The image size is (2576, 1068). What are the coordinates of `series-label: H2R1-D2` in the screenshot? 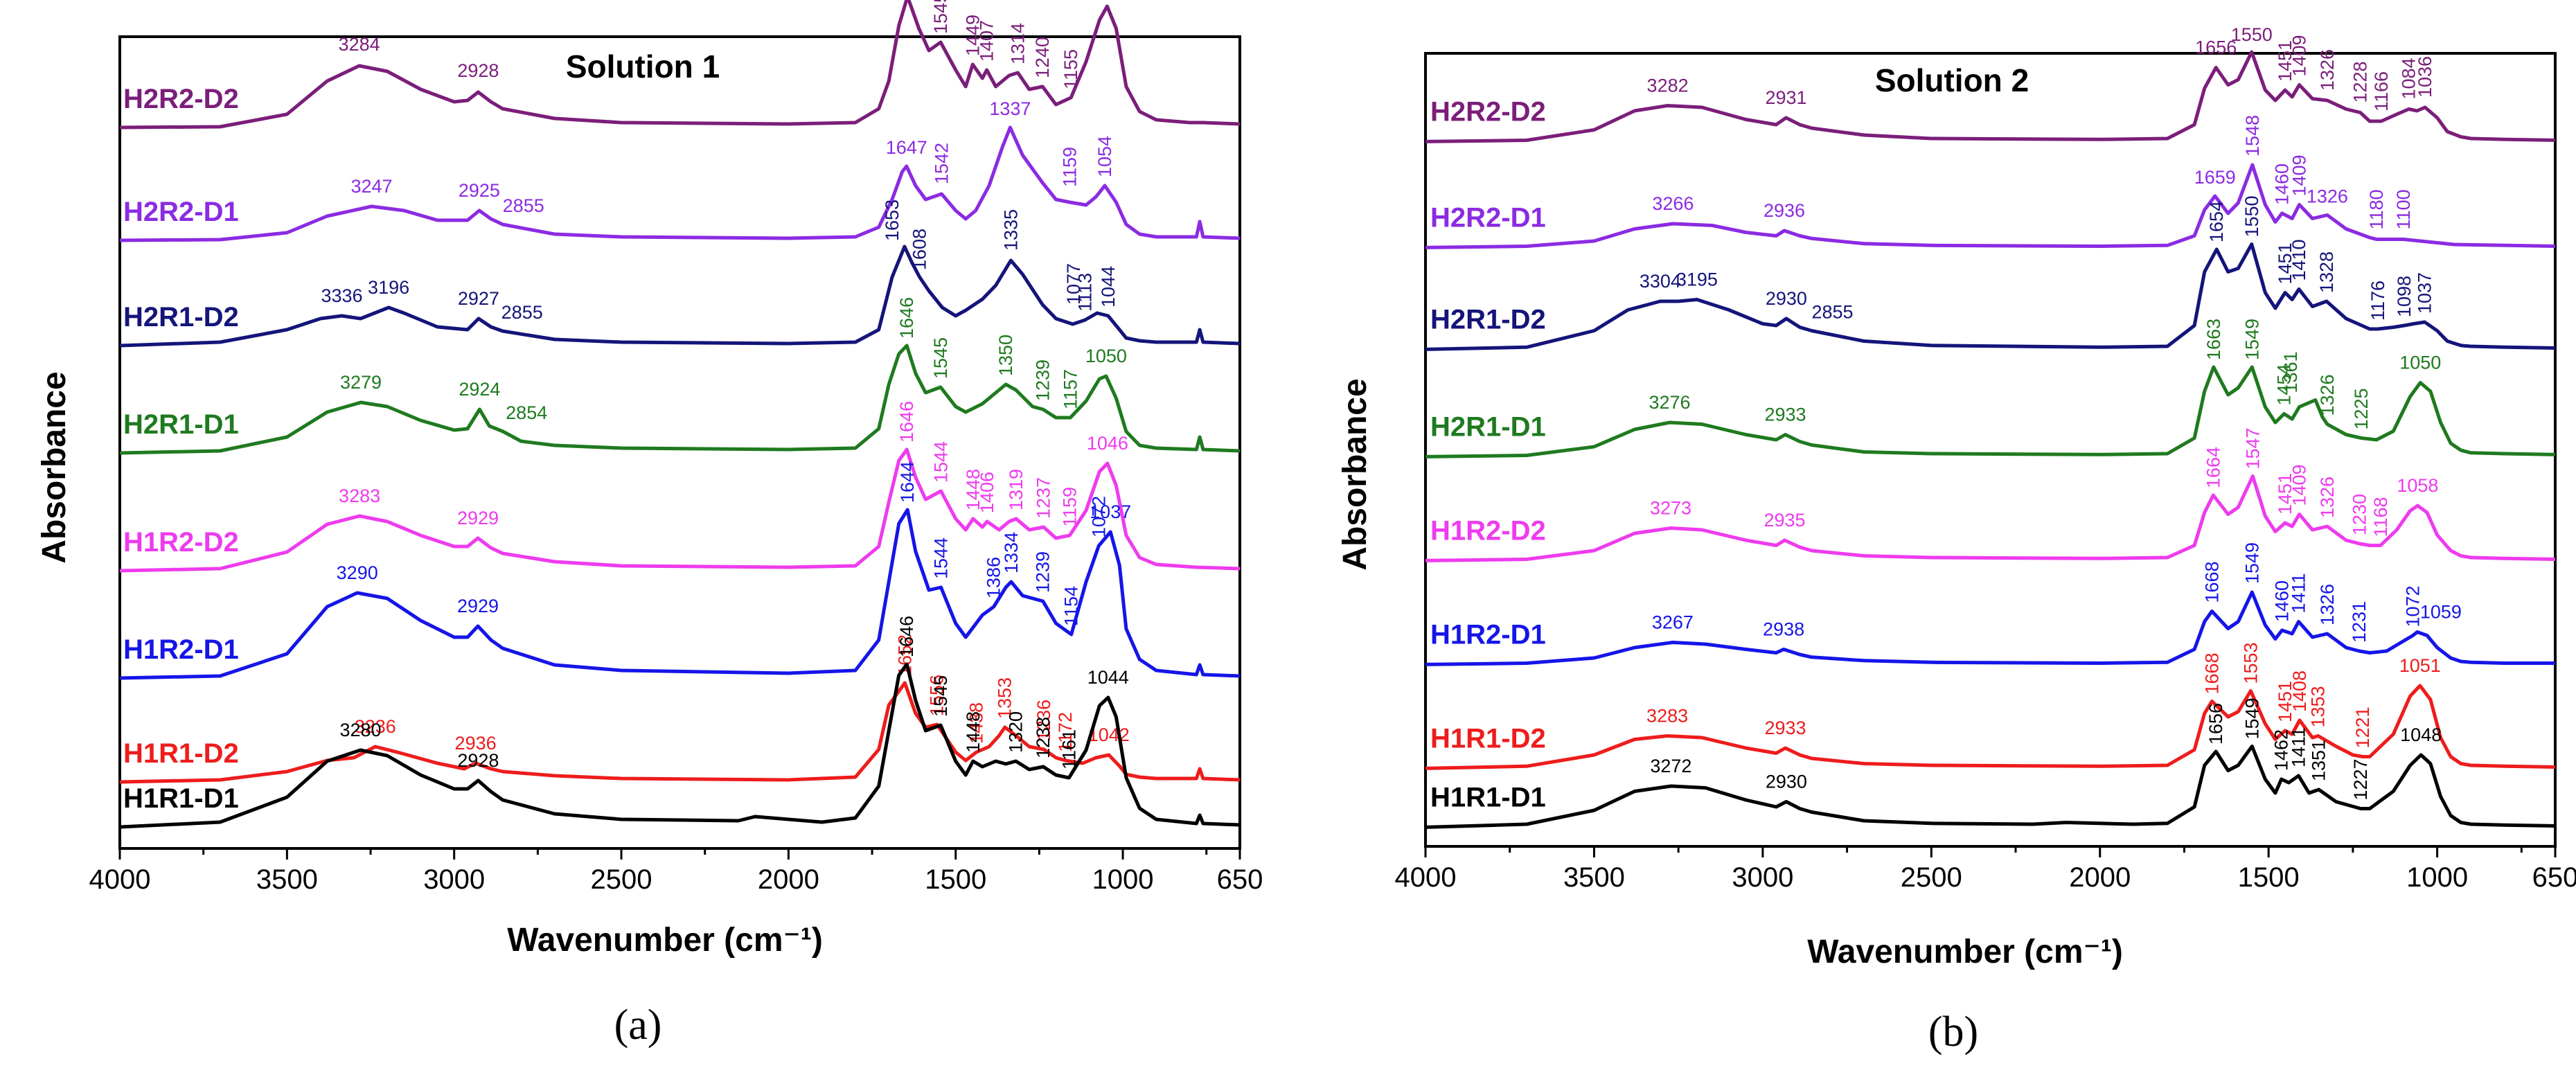 It's located at (181, 317).